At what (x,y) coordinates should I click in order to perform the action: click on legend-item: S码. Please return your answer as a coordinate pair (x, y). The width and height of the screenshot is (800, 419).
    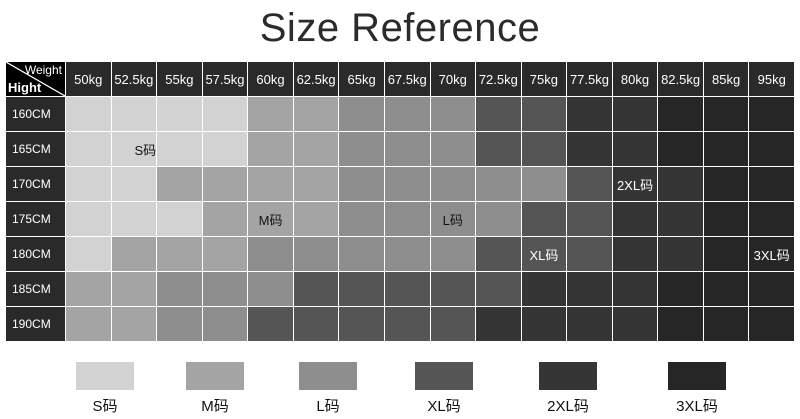
    Looking at the image, I should click on (105, 389).